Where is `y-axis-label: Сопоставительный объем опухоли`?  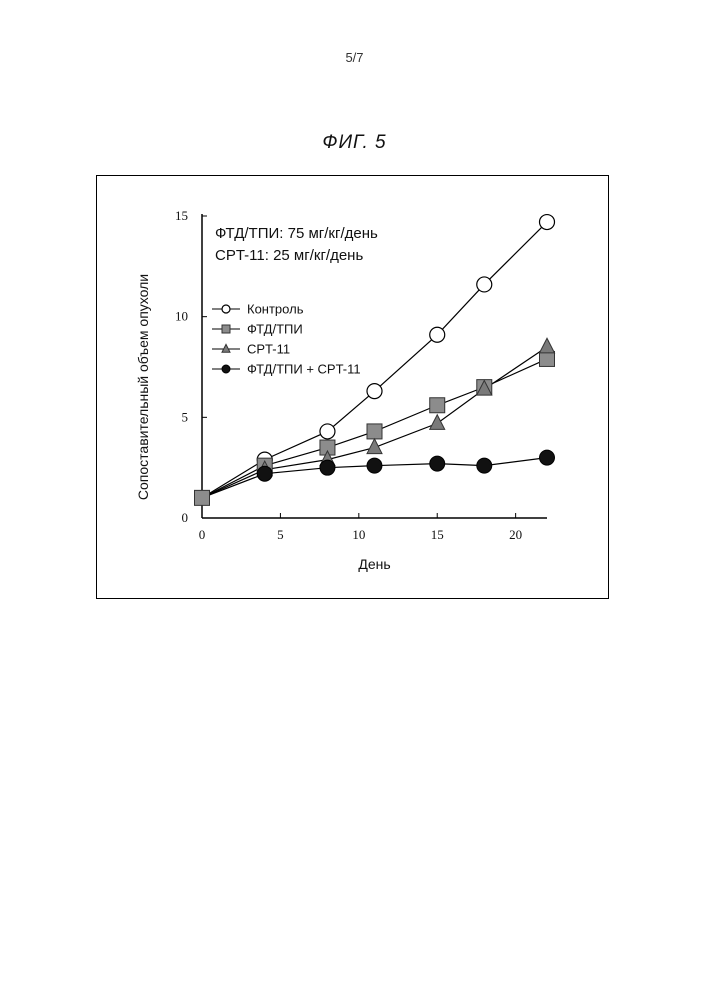 y-axis-label: Сопоставительный объем опухоли is located at coordinates (143, 387).